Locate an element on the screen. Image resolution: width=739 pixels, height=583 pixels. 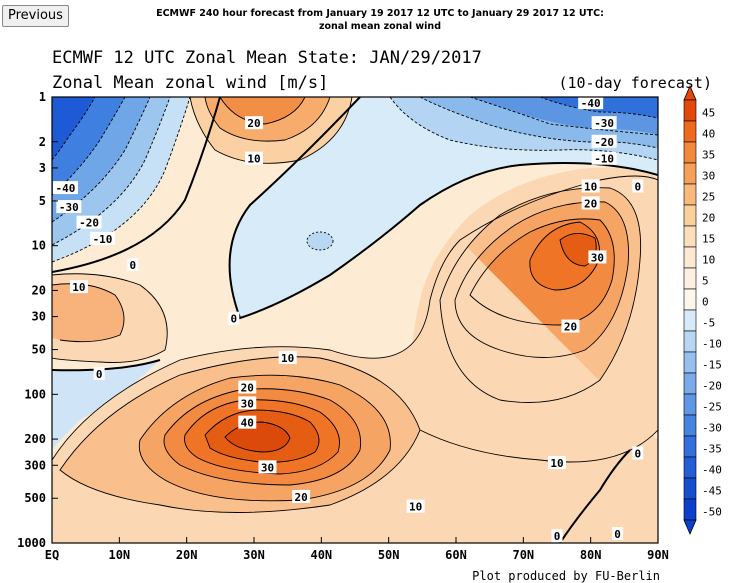
x-tick-label: 90N is located at coordinates (658, 555).